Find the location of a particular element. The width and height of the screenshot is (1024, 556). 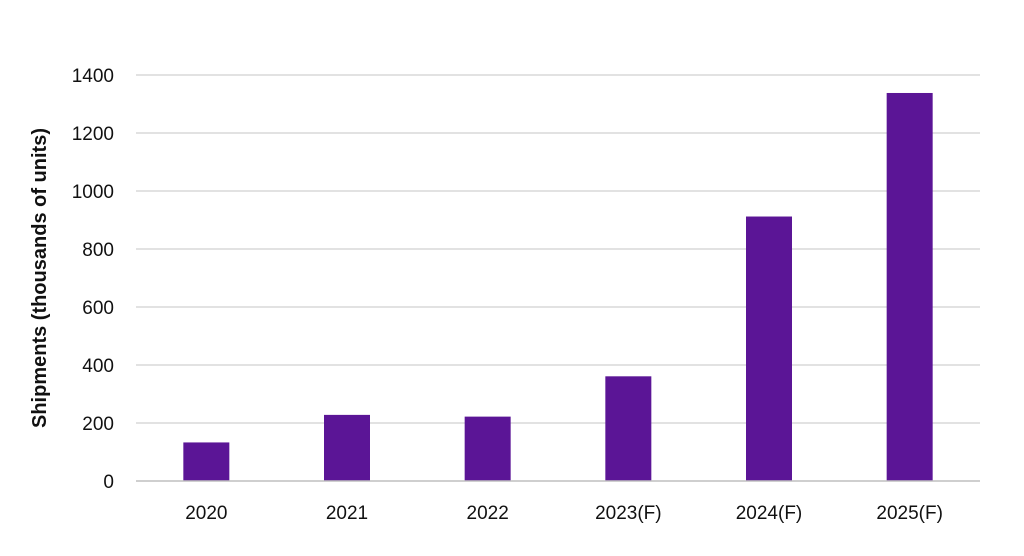

y-tick-label: 200 is located at coordinates (98, 424).